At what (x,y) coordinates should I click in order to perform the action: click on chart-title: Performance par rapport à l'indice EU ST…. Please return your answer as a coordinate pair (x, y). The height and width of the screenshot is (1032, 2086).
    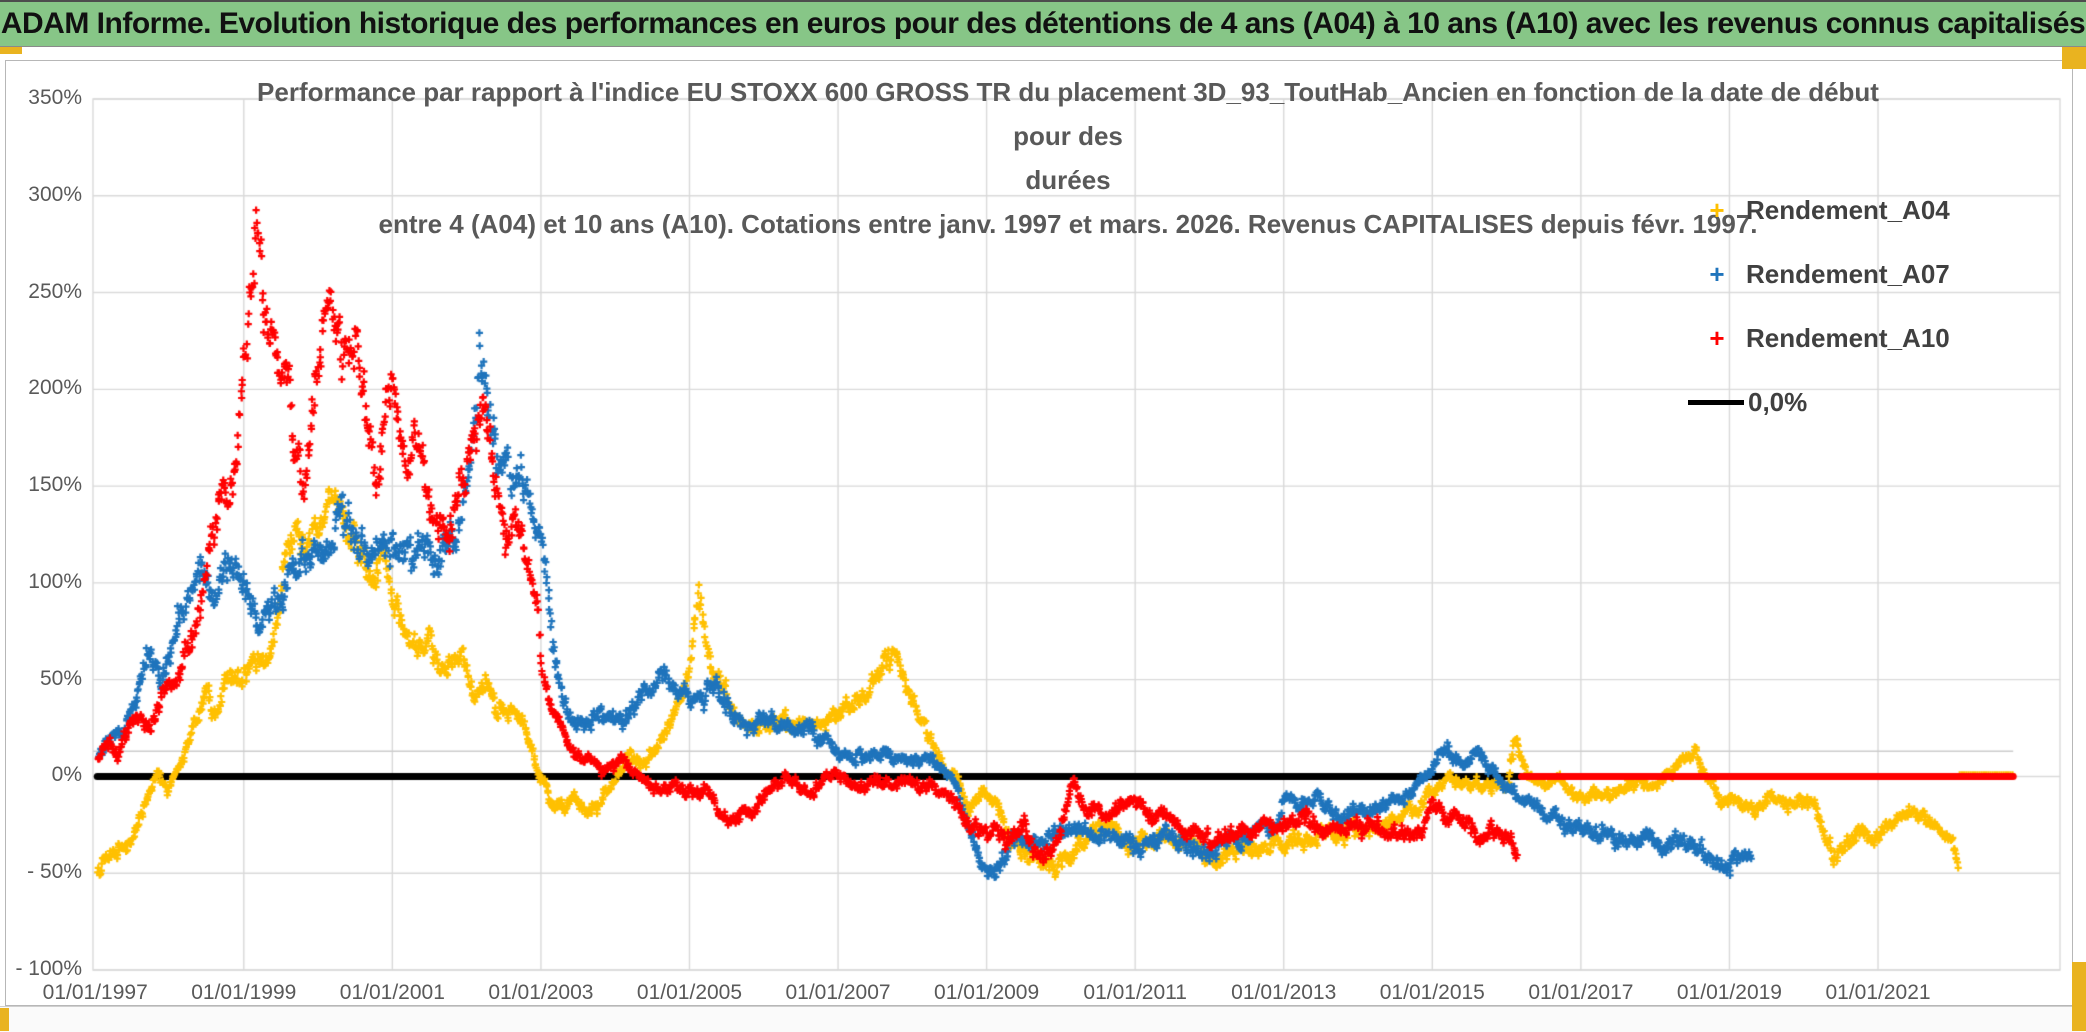
    Looking at the image, I should click on (1068, 158).